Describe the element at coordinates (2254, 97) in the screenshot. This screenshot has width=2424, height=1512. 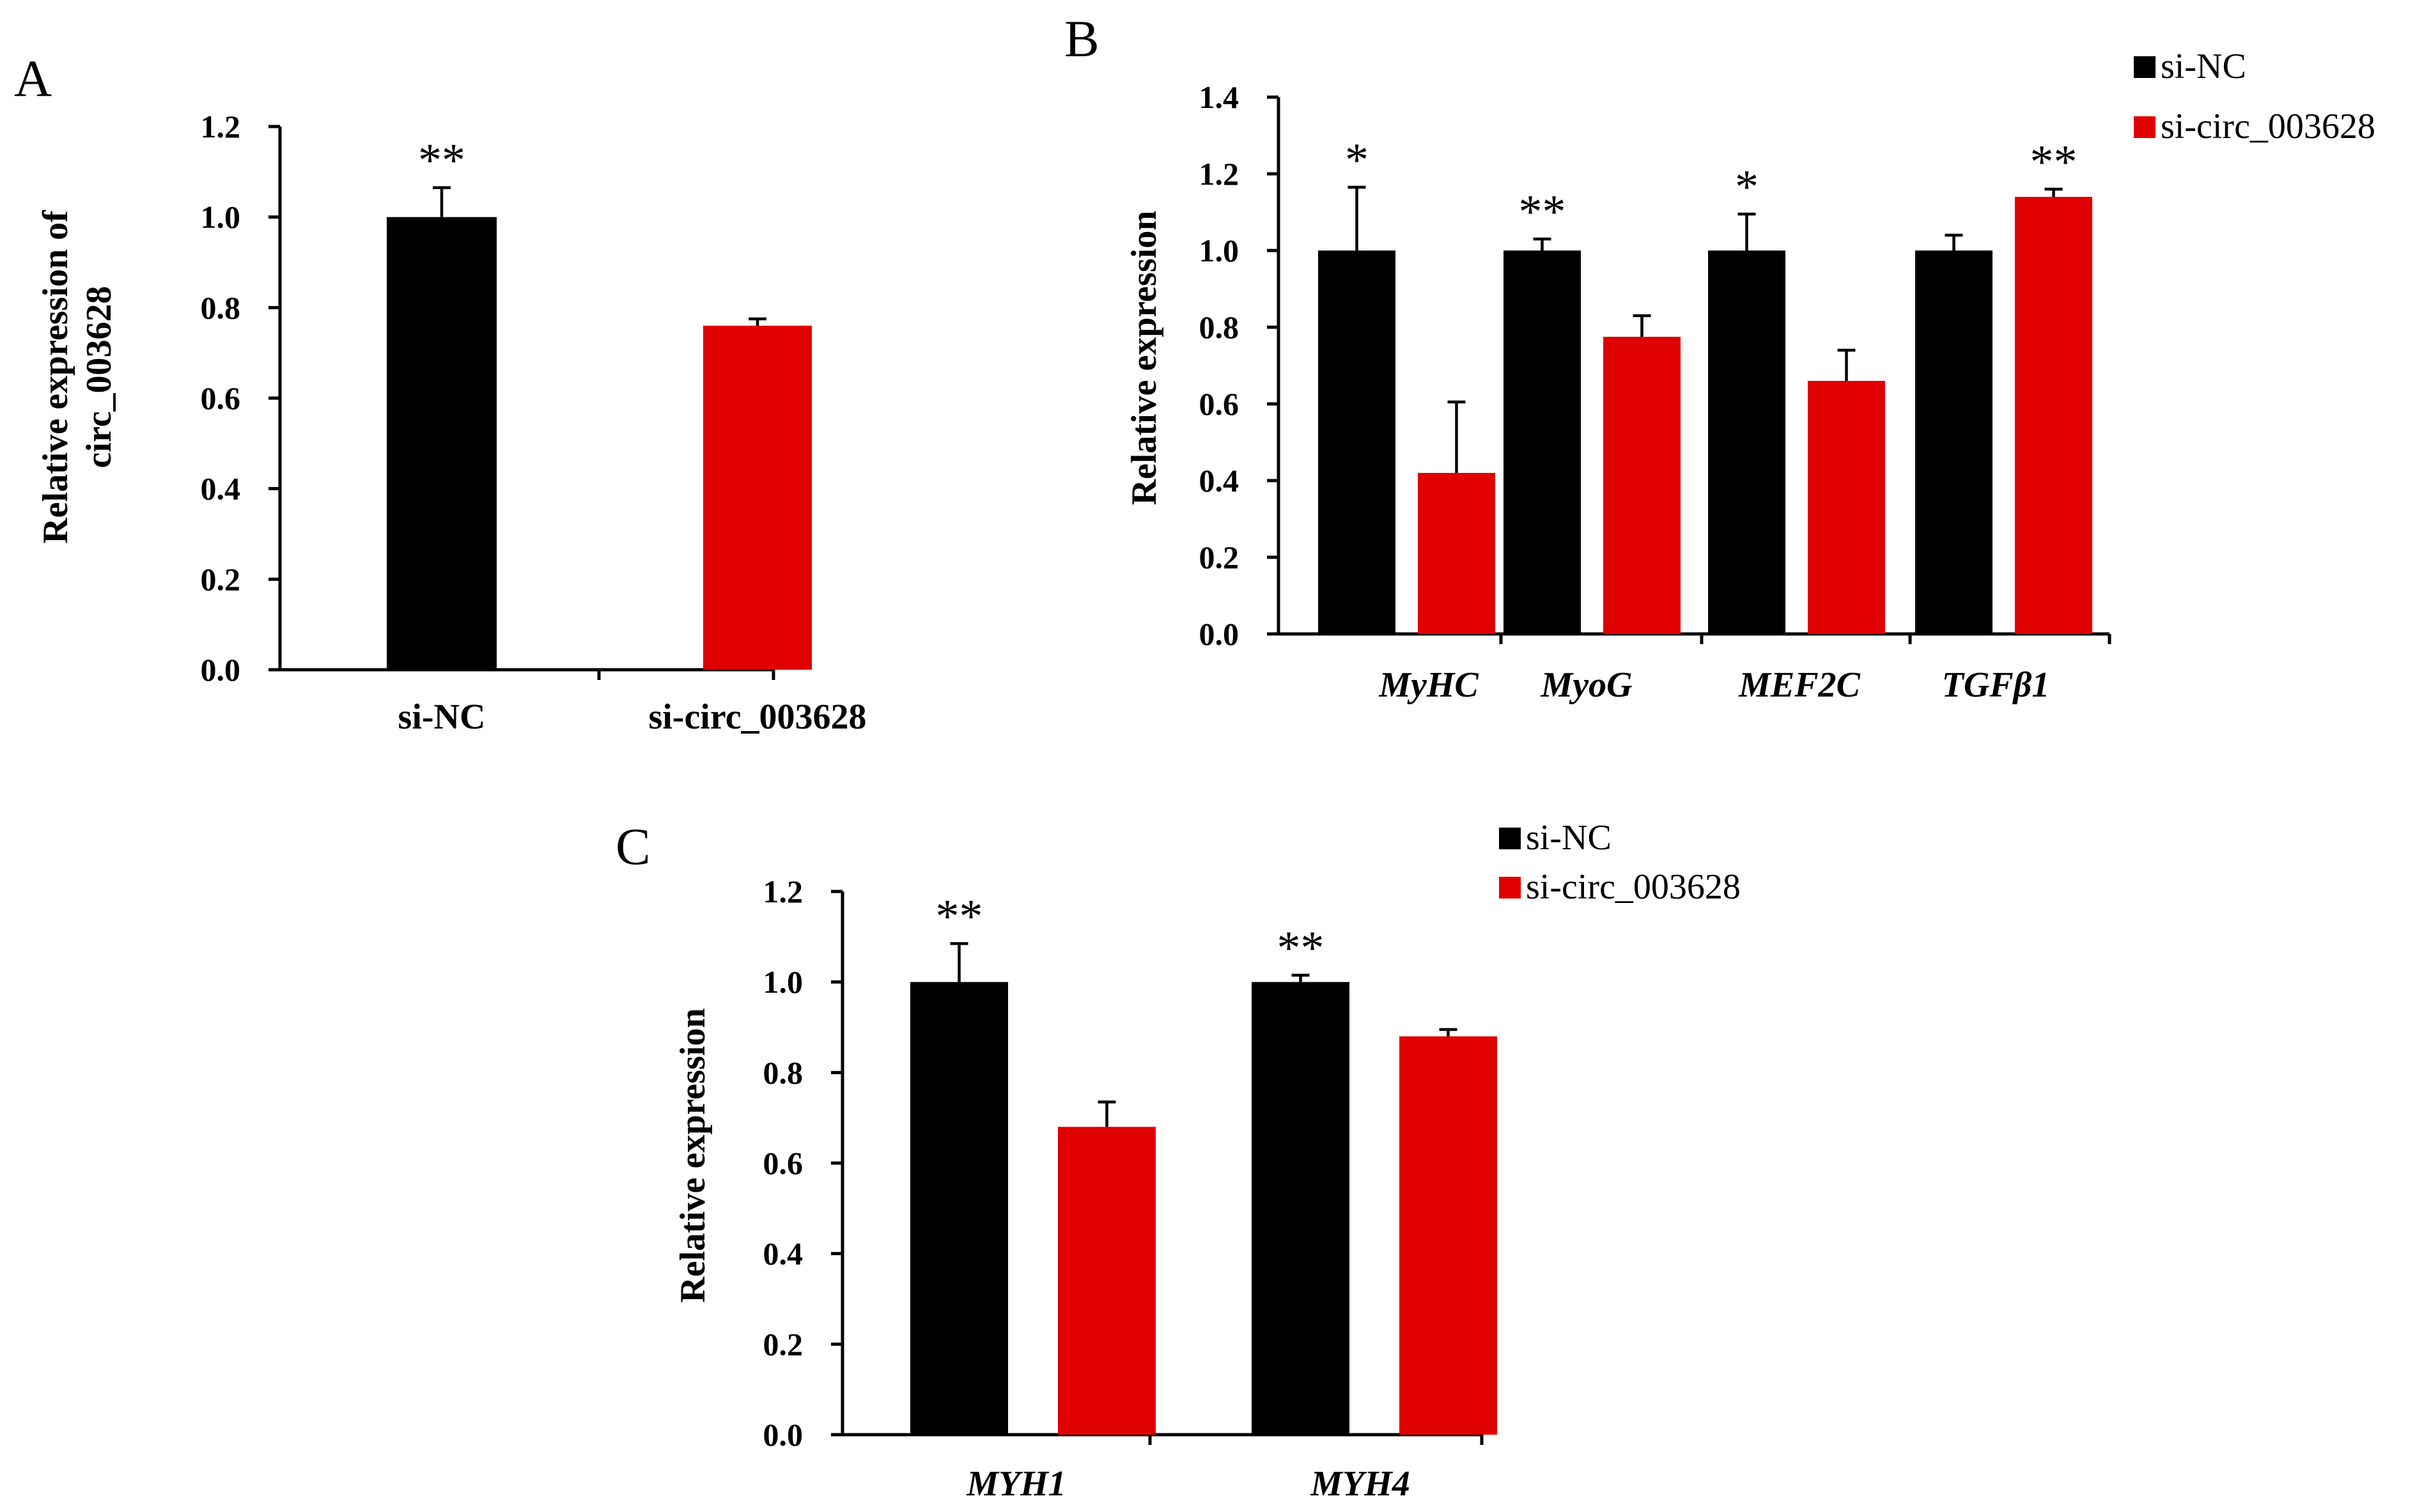
I see `panel-b-legend: si-NC si-circ_003628` at that location.